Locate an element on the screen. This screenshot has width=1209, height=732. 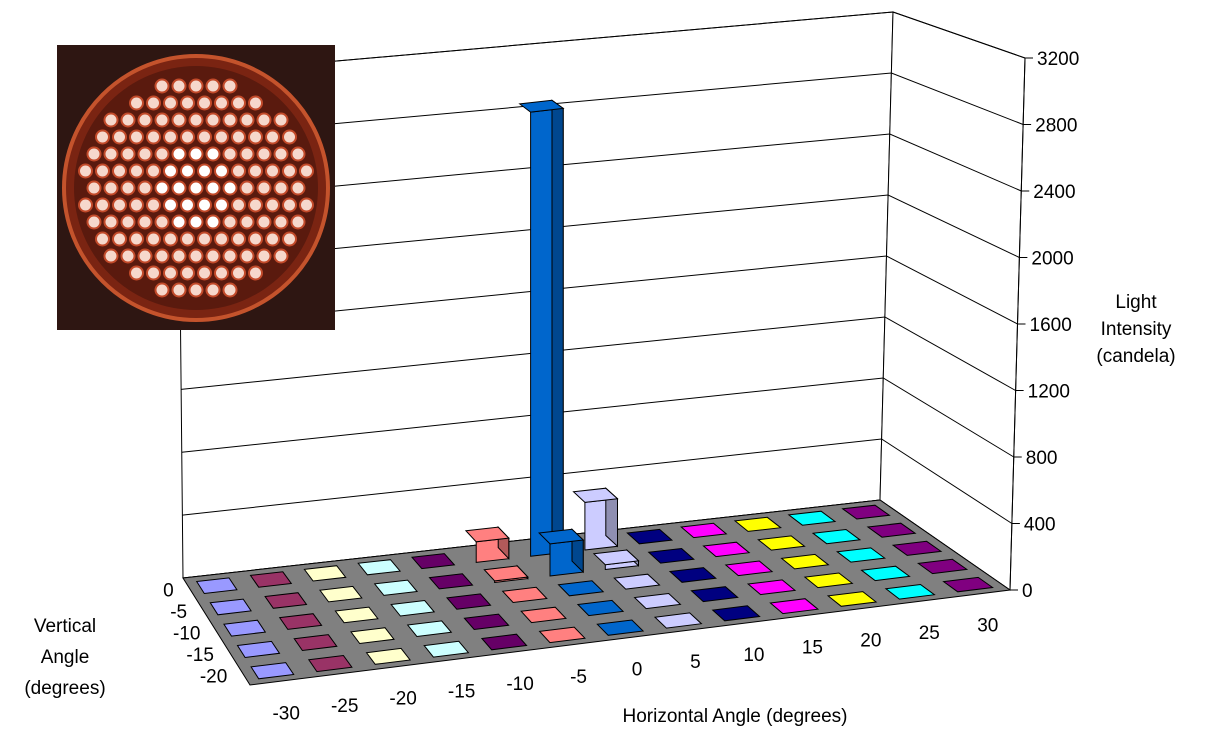
grid-line is located at coordinates (600, 167).